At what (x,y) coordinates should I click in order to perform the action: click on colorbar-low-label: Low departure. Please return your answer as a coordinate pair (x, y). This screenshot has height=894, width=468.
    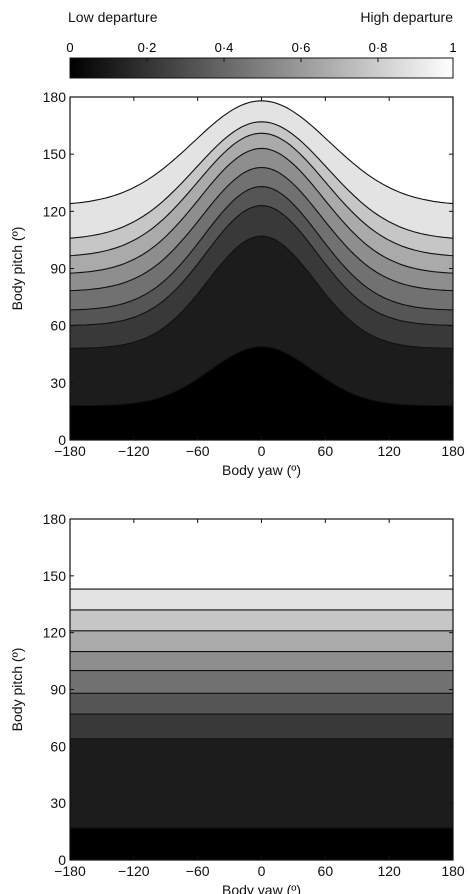
    Looking at the image, I should click on (113, 17).